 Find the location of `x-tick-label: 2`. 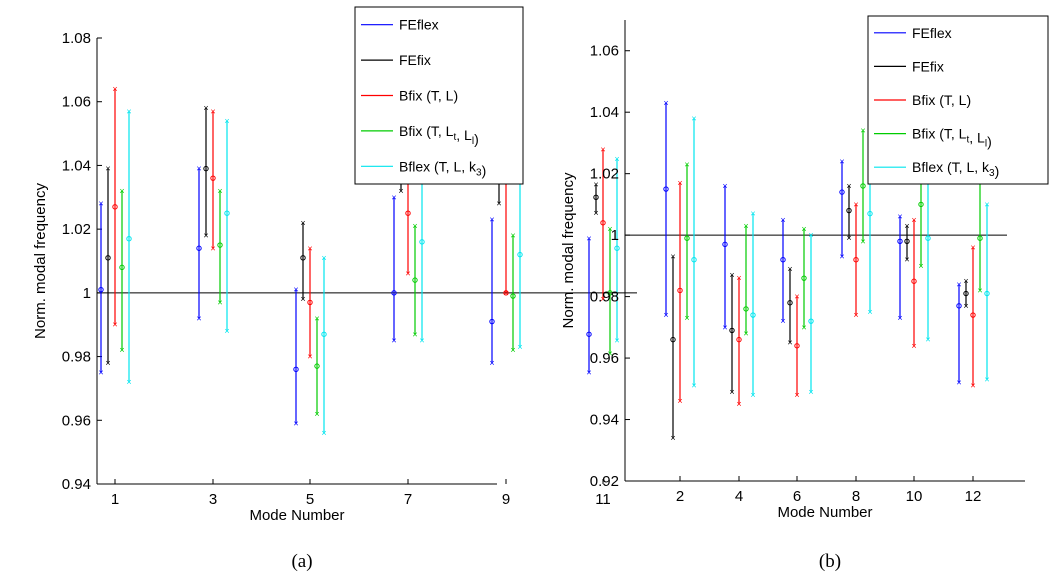

x-tick-label: 2 is located at coordinates (680, 496).